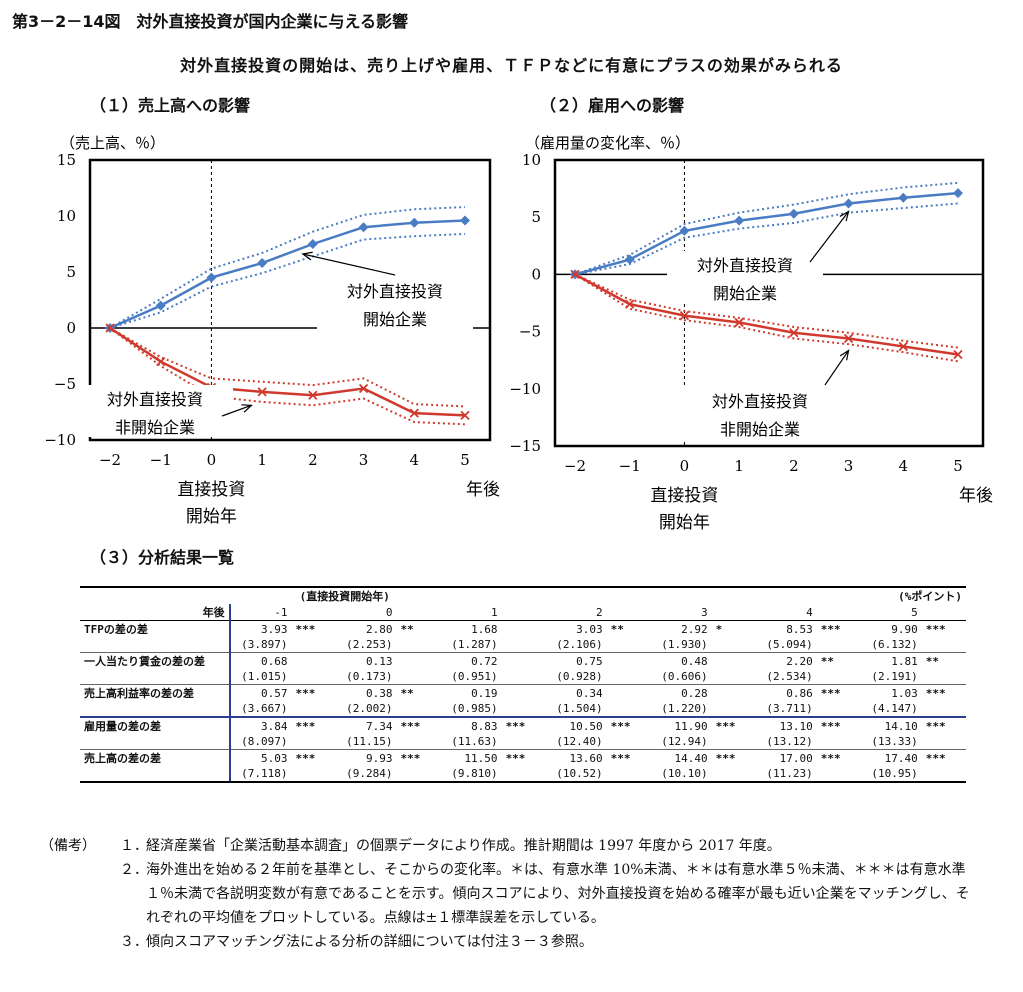 The width and height of the screenshot is (1023, 992). I want to click on x-tick-label: 4, so click(415, 460).